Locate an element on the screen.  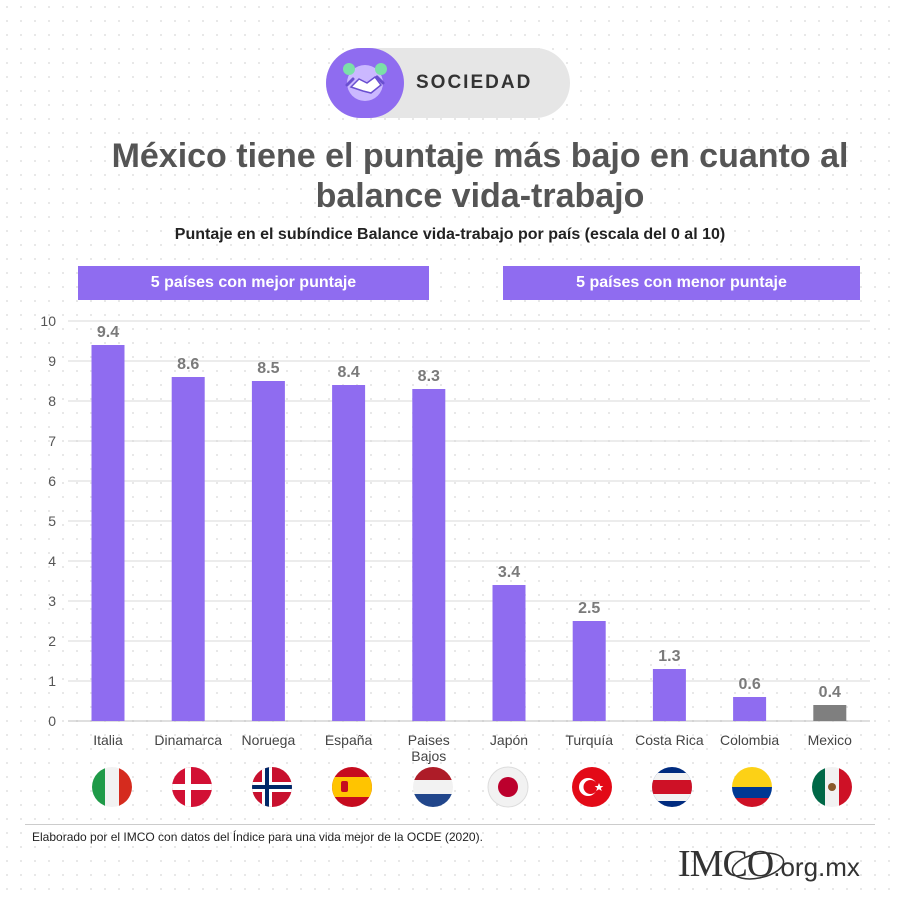
data-label: 8.3 is located at coordinates (429, 376).